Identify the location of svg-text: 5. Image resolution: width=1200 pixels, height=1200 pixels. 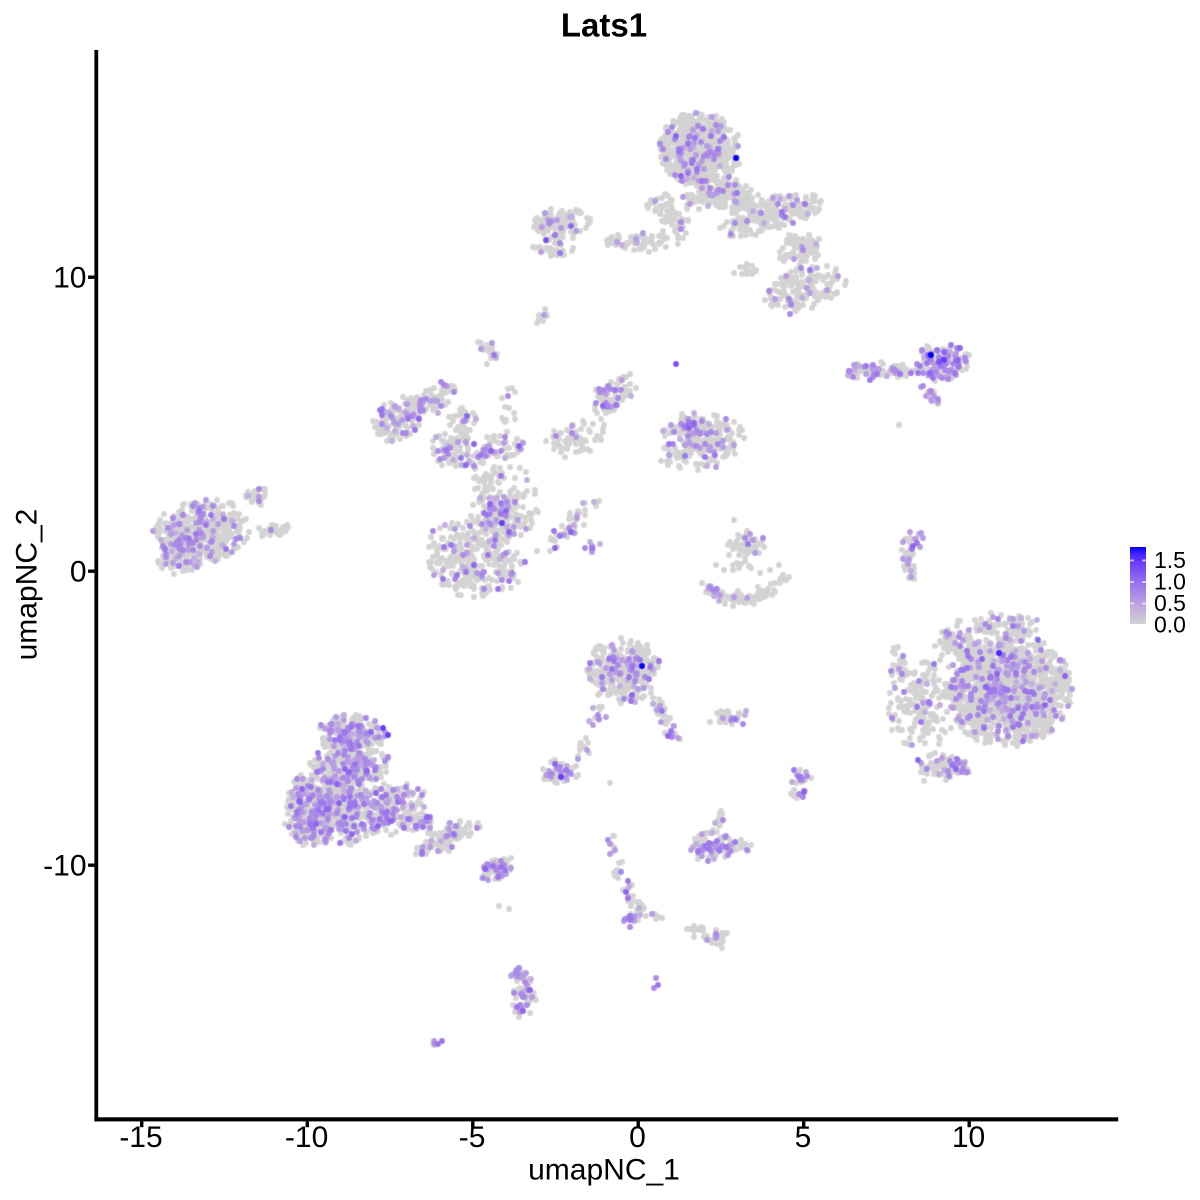
(803, 1137).